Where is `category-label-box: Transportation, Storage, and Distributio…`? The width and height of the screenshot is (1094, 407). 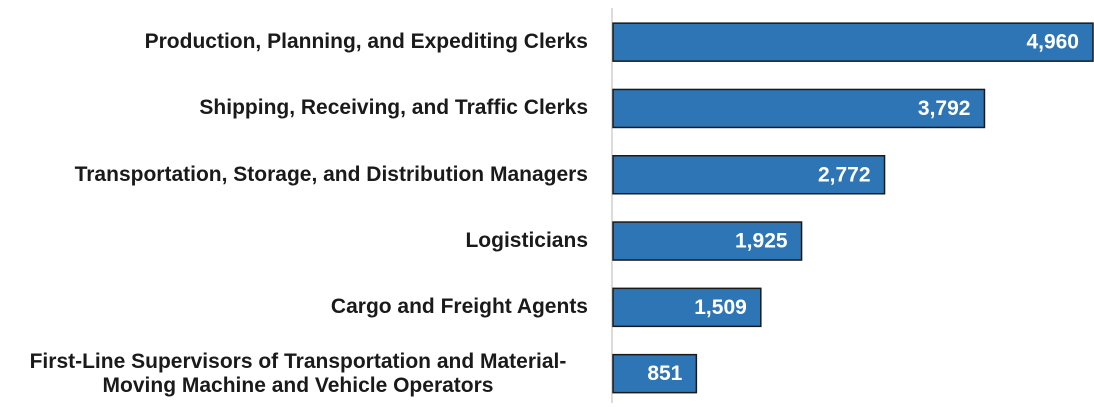 category-label-box: Transportation, Storage, and Distributio… is located at coordinates (298, 175).